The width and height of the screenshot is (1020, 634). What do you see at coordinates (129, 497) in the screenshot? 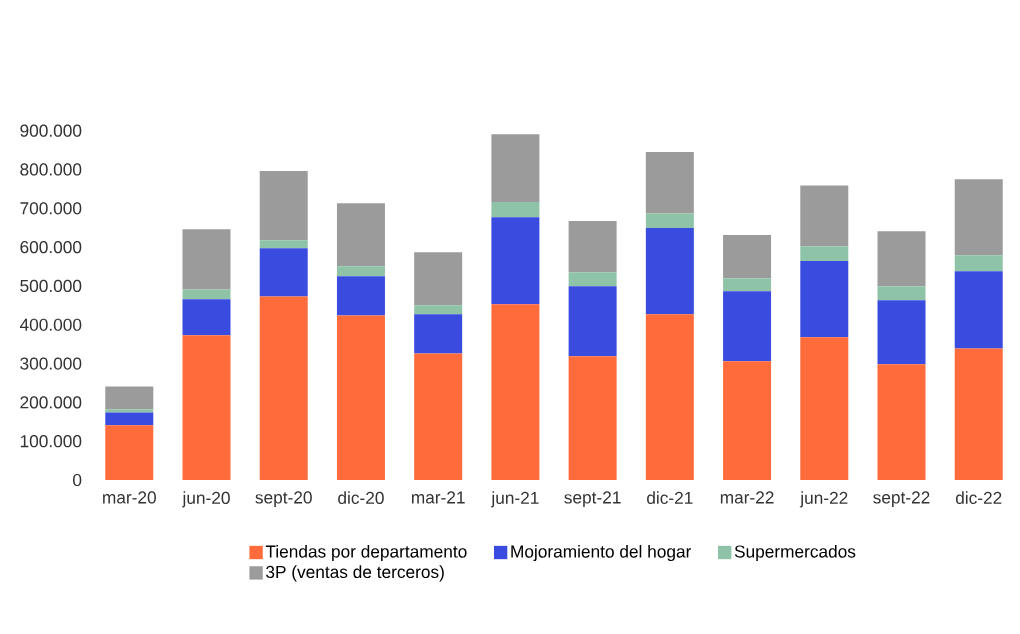
I see `x-tick-label: mar-20` at bounding box center [129, 497].